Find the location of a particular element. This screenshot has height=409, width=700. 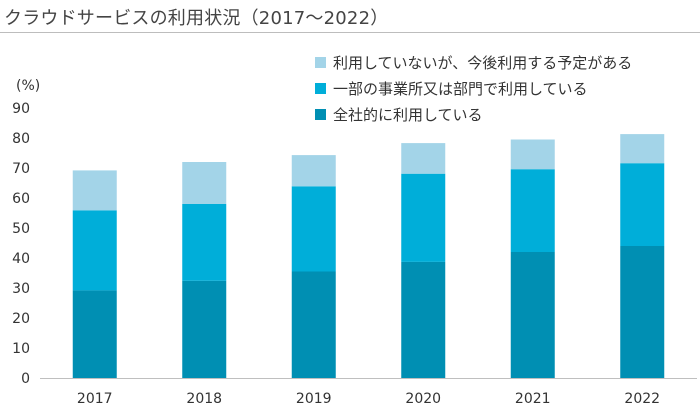

legend-item-1: 一部の事業所又は部門で利用している is located at coordinates (473, 88).